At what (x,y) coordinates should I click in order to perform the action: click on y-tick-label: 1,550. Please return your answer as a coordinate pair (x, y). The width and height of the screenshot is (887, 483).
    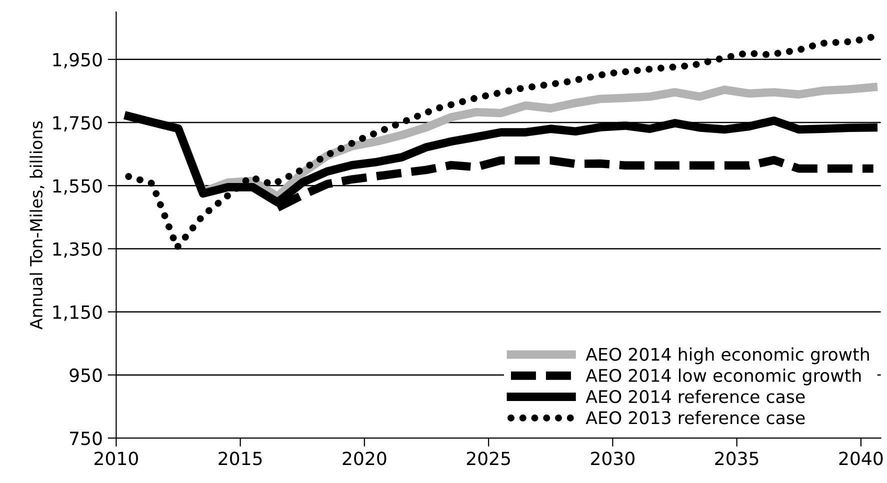
    Looking at the image, I should click on (77, 187).